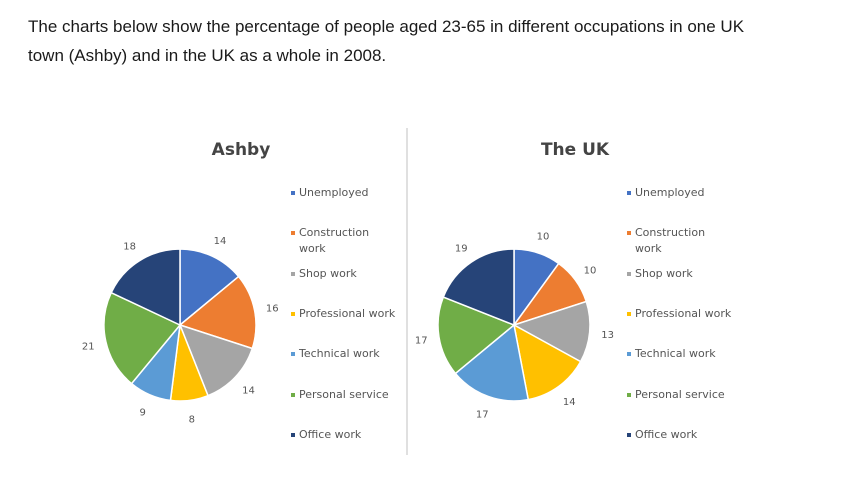  What do you see at coordinates (543, 237) in the screenshot?
I see `slice-label-1-0: 10` at bounding box center [543, 237].